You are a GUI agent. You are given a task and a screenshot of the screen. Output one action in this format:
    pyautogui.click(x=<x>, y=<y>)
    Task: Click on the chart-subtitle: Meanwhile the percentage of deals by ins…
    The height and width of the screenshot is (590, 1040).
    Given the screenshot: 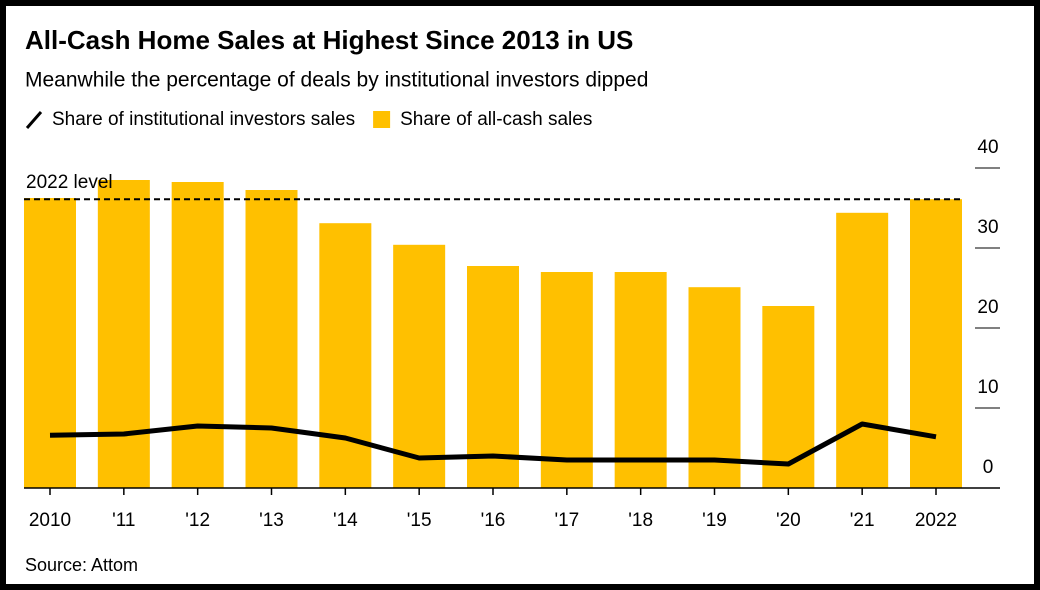 What is the action you would take?
    pyautogui.click(x=336, y=80)
    